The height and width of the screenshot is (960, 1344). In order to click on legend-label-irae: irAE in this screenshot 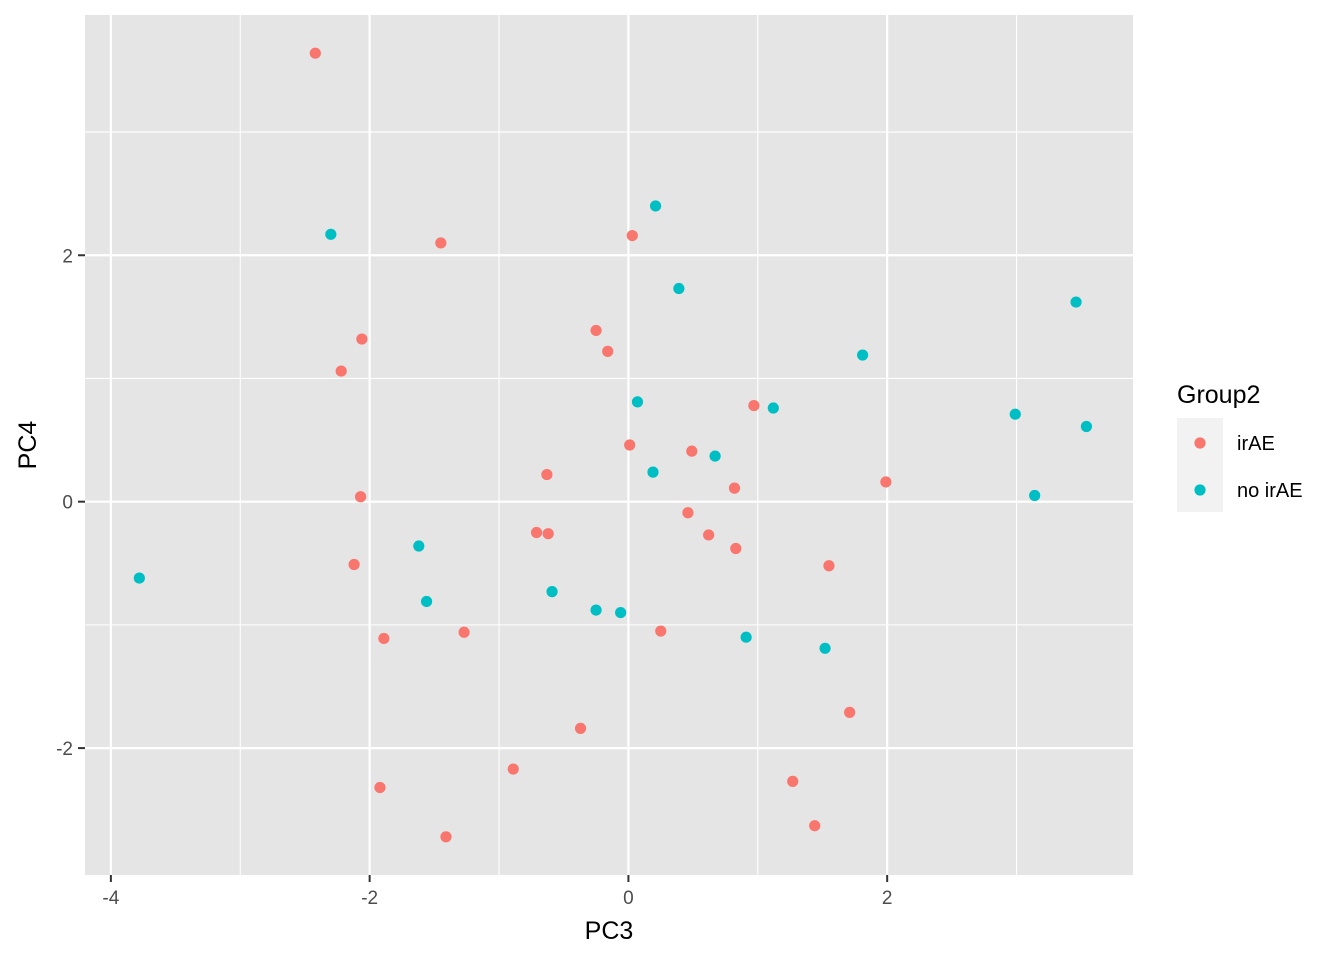, I will do `click(1256, 444)`.